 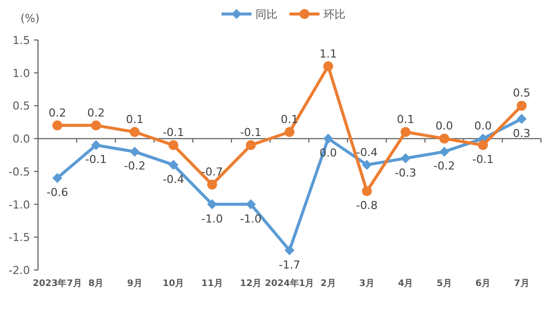 I want to click on legend-label: 同比, so click(x=267, y=14).